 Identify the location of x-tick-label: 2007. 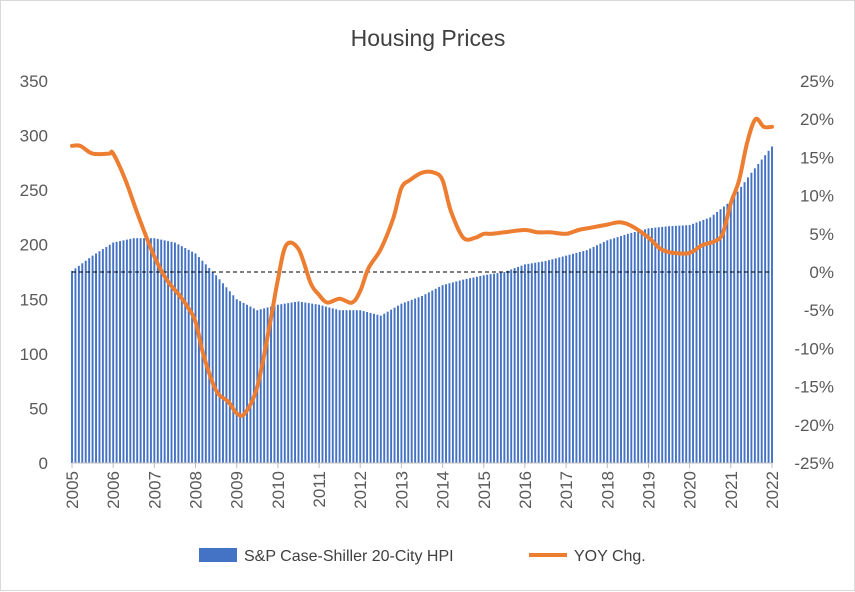
(154, 490).